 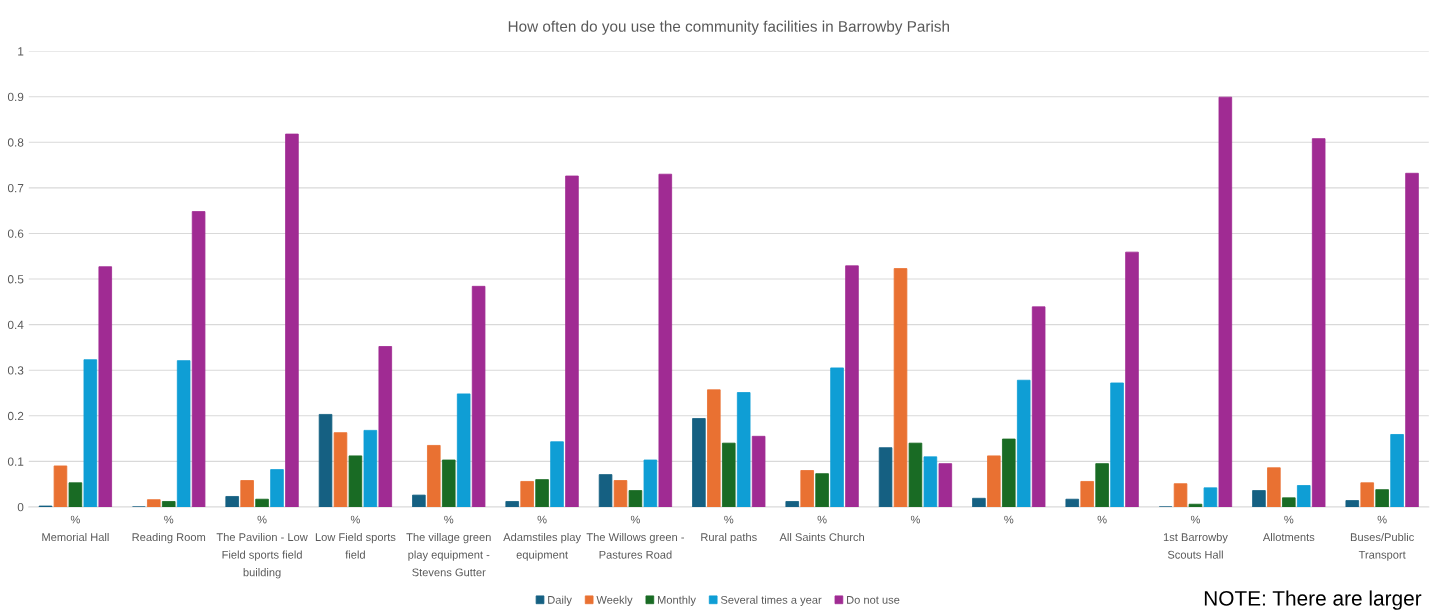 What do you see at coordinates (21, 51) in the screenshot?
I see `y-tick-label: 1` at bounding box center [21, 51].